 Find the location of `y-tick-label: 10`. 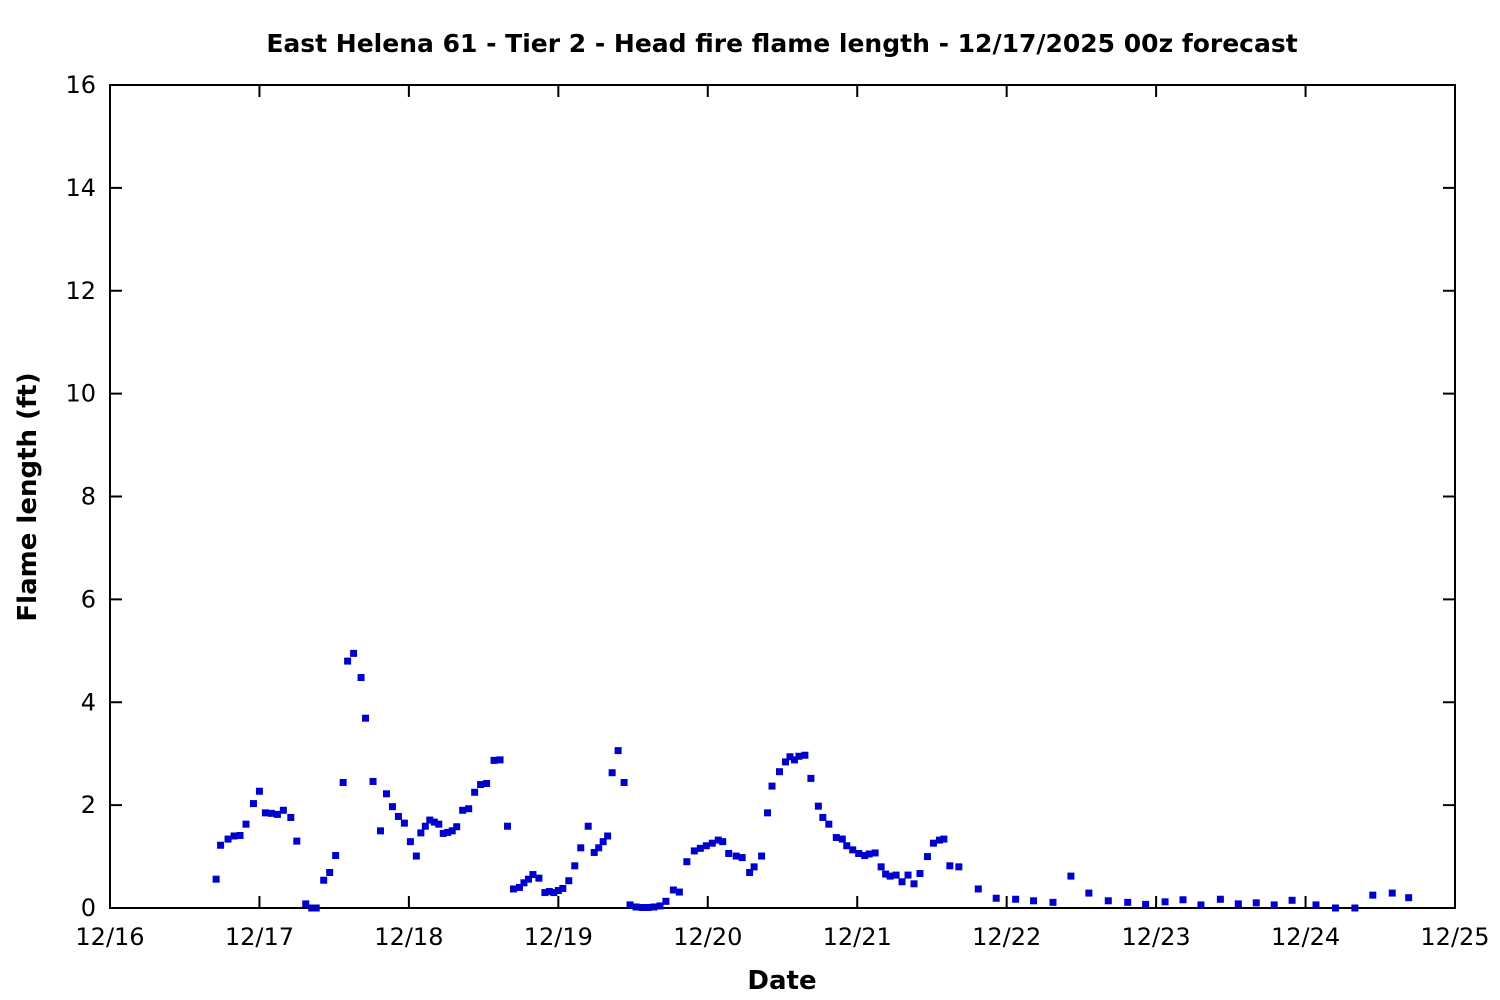

y-tick-label: 10 is located at coordinates (80, 394).